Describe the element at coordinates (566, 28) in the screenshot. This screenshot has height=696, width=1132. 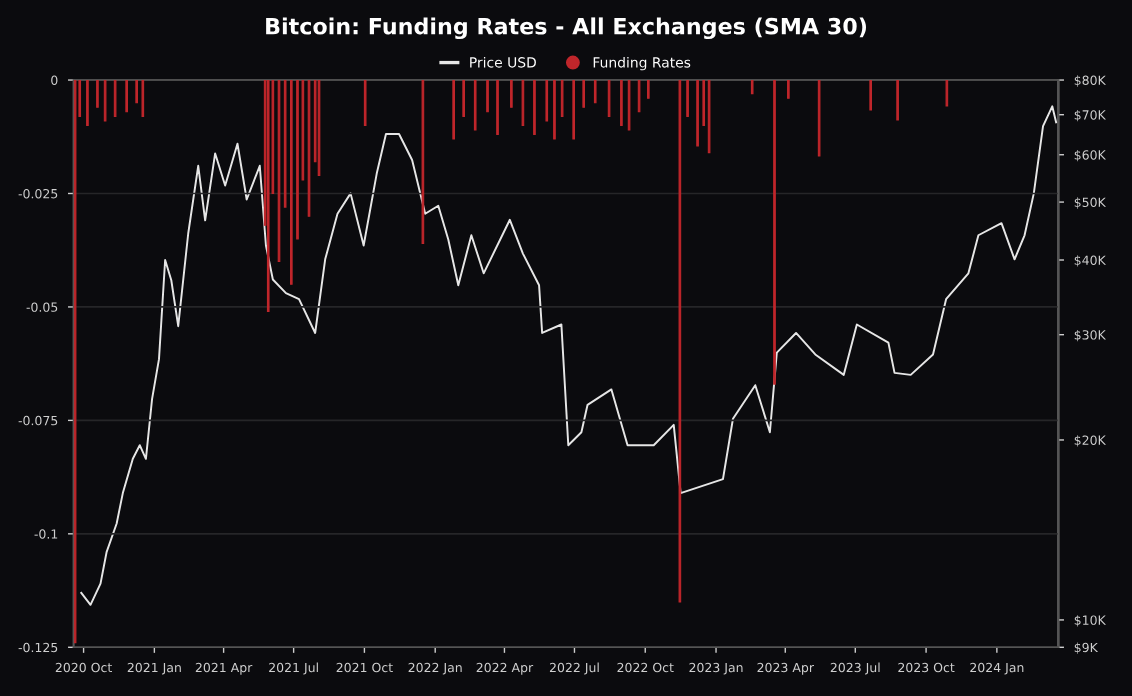
I see `chart-title: Bitcoin: Funding Rates - All Exchanges (SMA 30)` at that location.